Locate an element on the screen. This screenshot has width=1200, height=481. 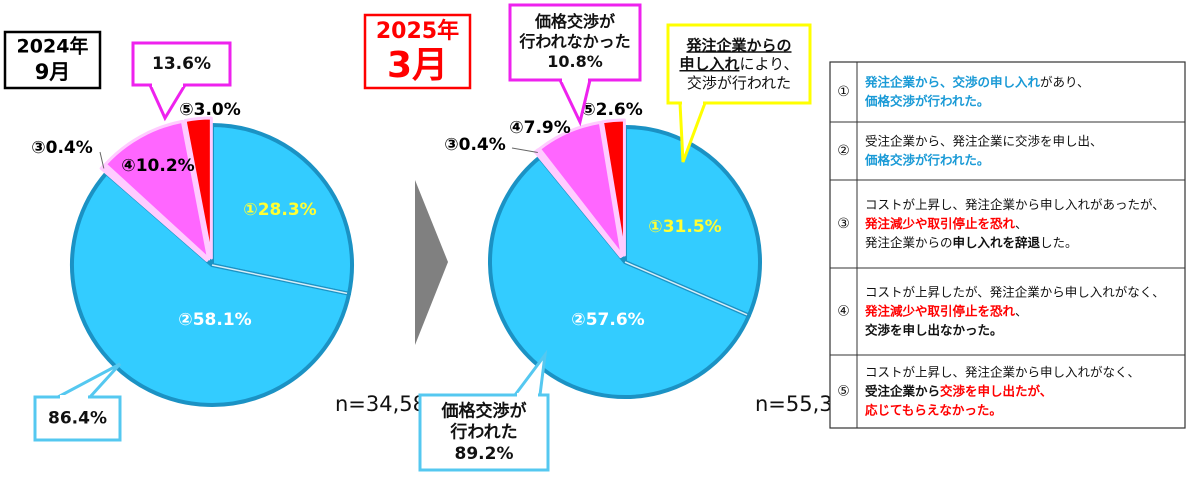
row-text: 受注企業から交渉を申し出たが、 is located at coordinates (958, 390).